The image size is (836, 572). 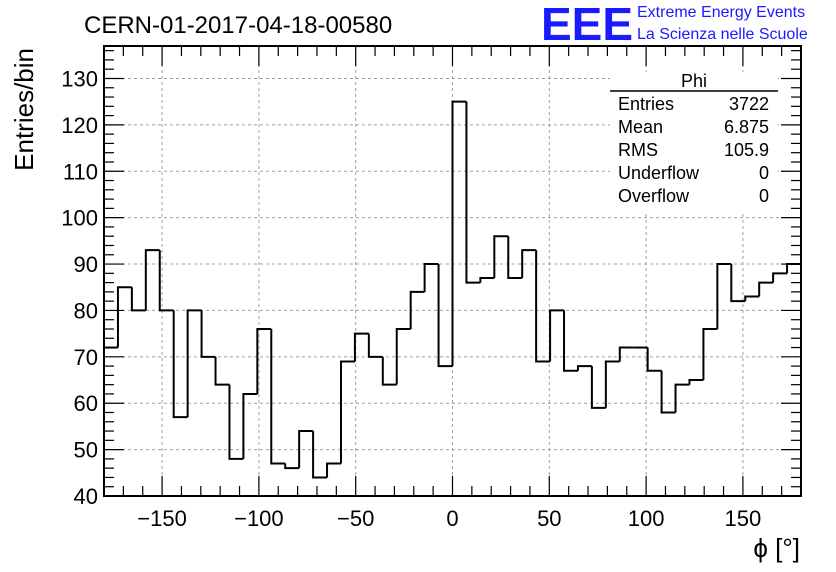 I want to click on x-tick-label: 100, so click(x=646, y=518).